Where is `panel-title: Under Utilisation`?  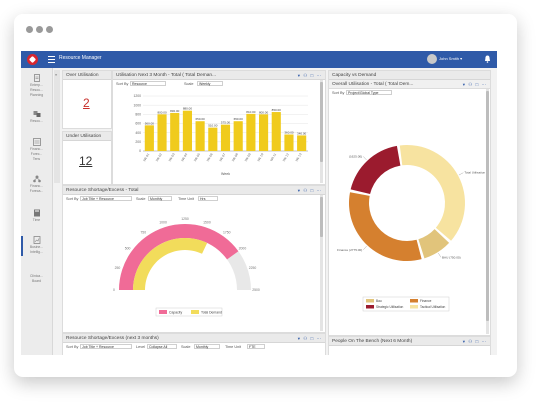 panel-title: Under Utilisation is located at coordinates (84, 136).